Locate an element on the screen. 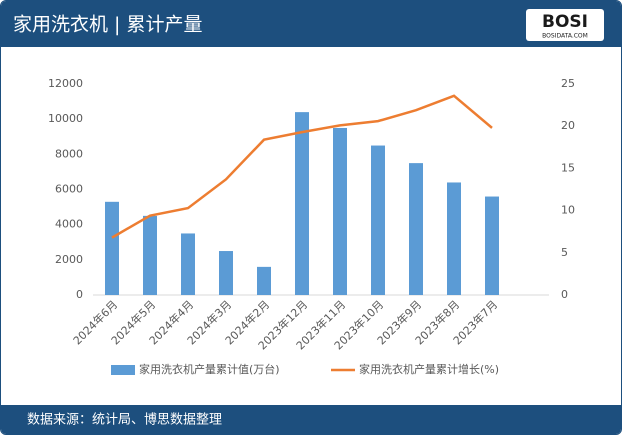 This screenshot has width=622, height=435. y-tick-label: 6000 is located at coordinates (69, 189).